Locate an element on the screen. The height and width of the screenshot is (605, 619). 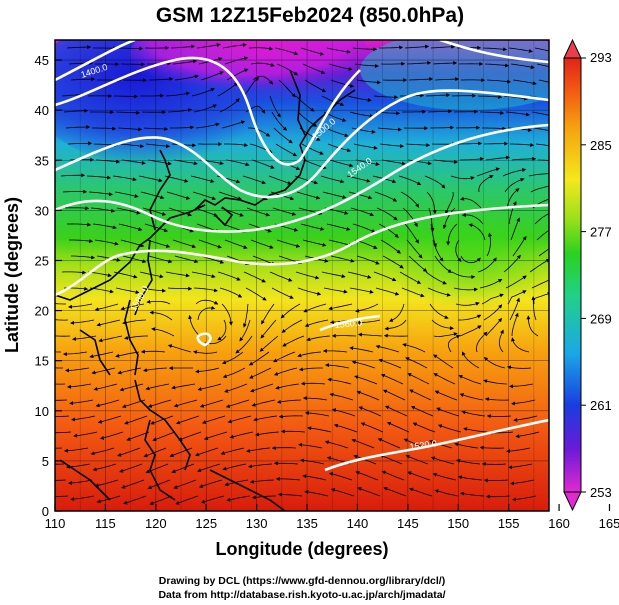
y-axis-ticks: 0 5 10 15 20 25 30 35 40 45 is located at coordinates (48, 286).